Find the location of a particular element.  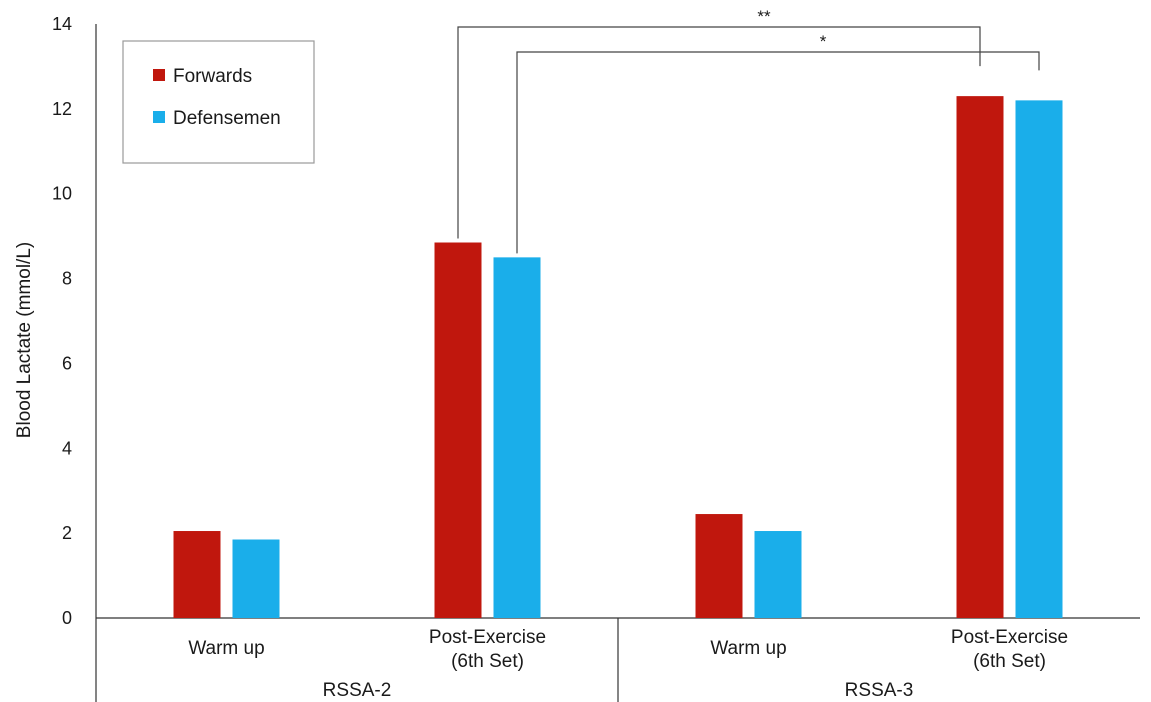

y-tick-label: 8 is located at coordinates (67, 279).